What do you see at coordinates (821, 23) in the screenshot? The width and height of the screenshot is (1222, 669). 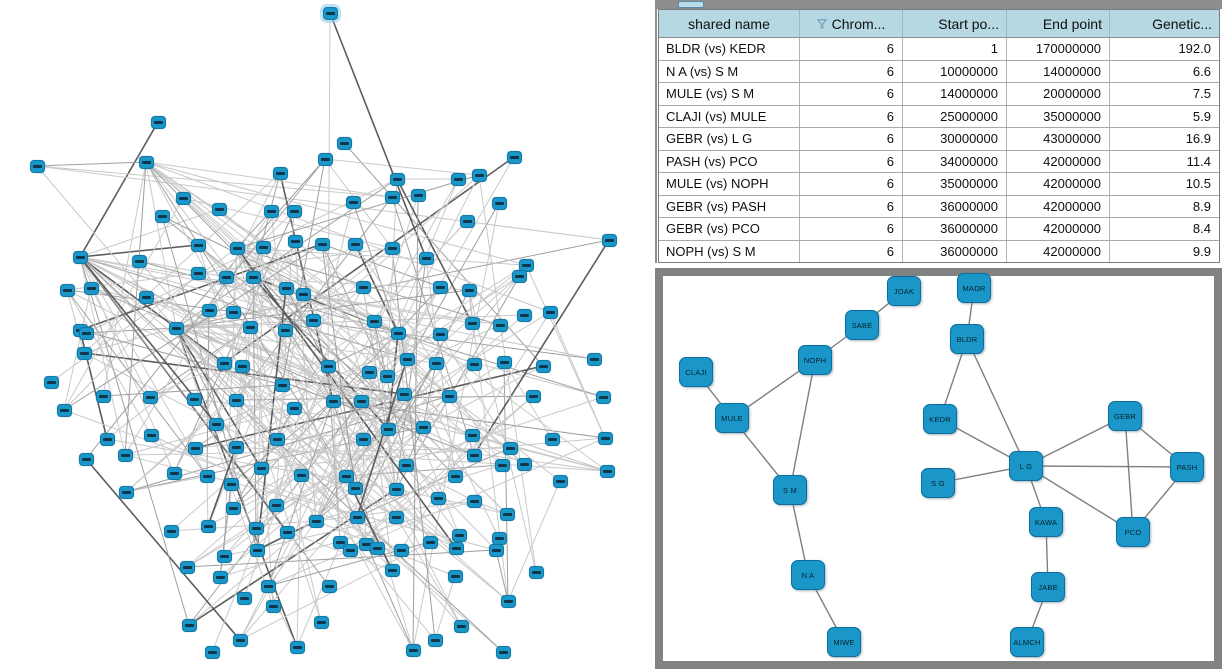 I see `funnel-filter-icon` at bounding box center [821, 23].